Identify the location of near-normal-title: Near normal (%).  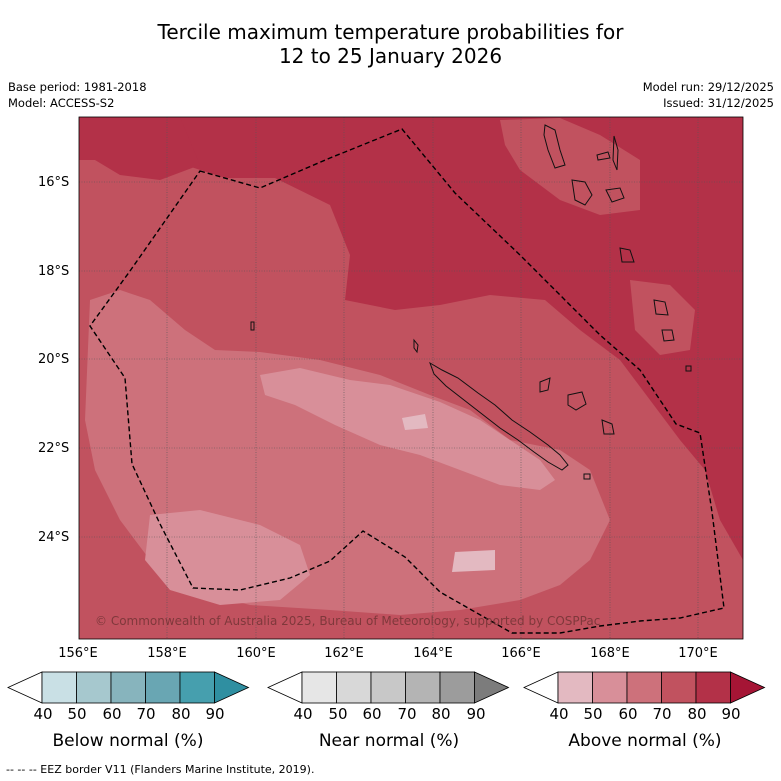
(389, 741).